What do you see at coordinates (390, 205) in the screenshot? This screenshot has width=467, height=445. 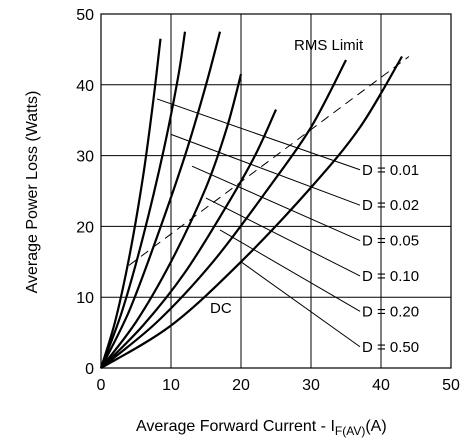 I see `duty-cycle-label: D = 0.02` at bounding box center [390, 205].